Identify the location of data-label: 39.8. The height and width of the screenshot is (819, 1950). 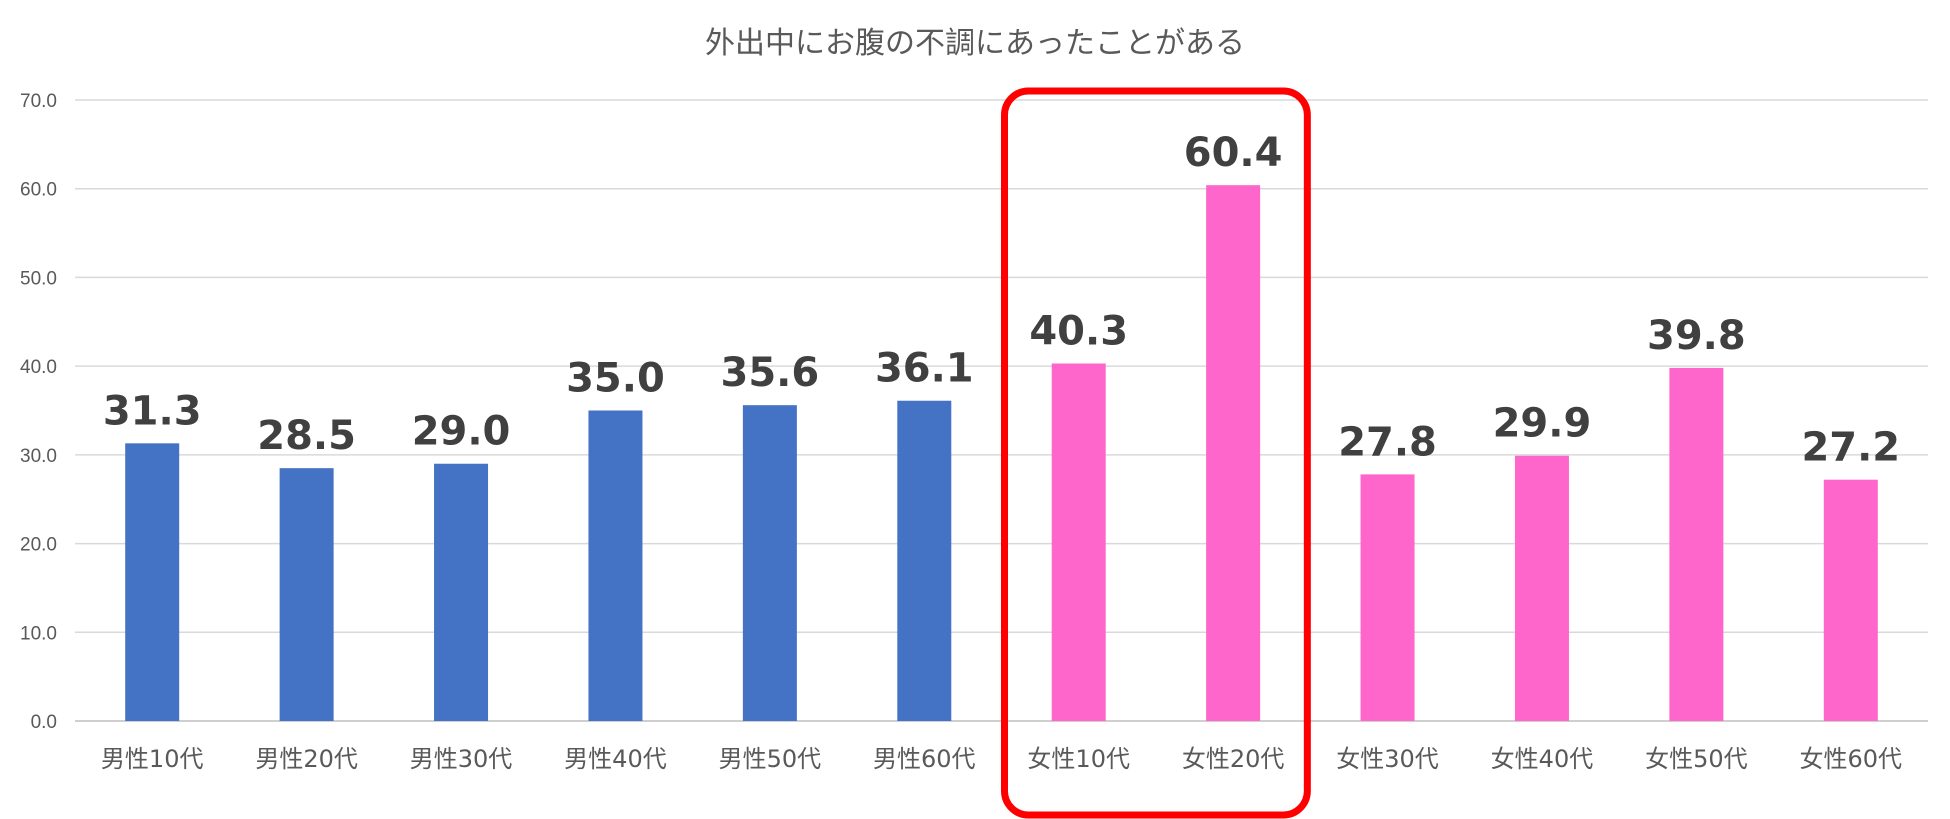
(1696, 336).